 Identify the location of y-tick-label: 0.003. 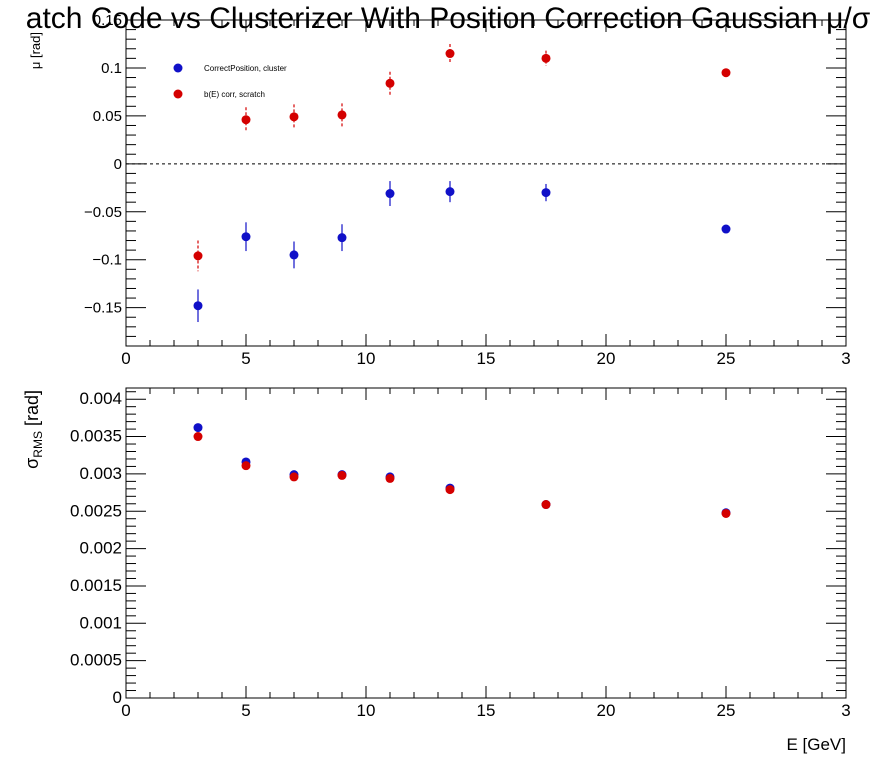
(100, 473).